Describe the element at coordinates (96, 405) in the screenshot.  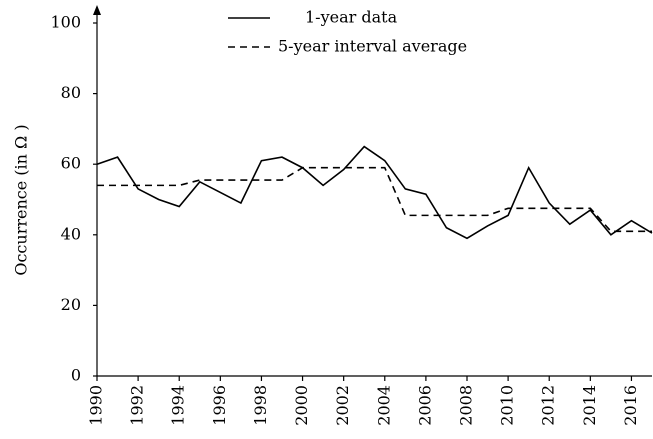
I see `x-tick-label: 1990` at that location.